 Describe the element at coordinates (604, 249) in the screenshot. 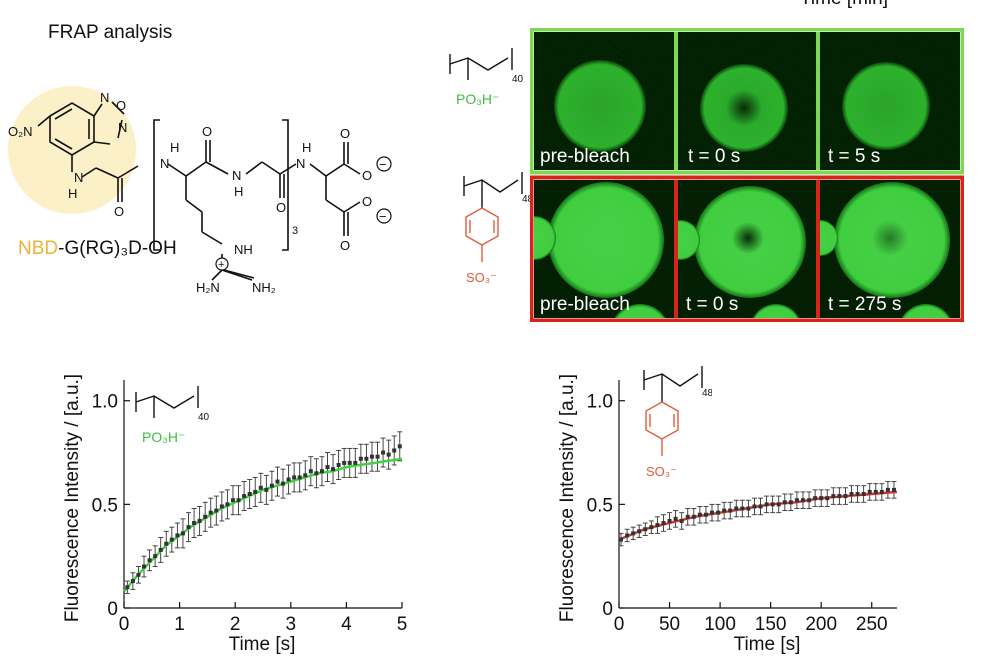

I see `micrograph-so3-pre-bleach` at that location.